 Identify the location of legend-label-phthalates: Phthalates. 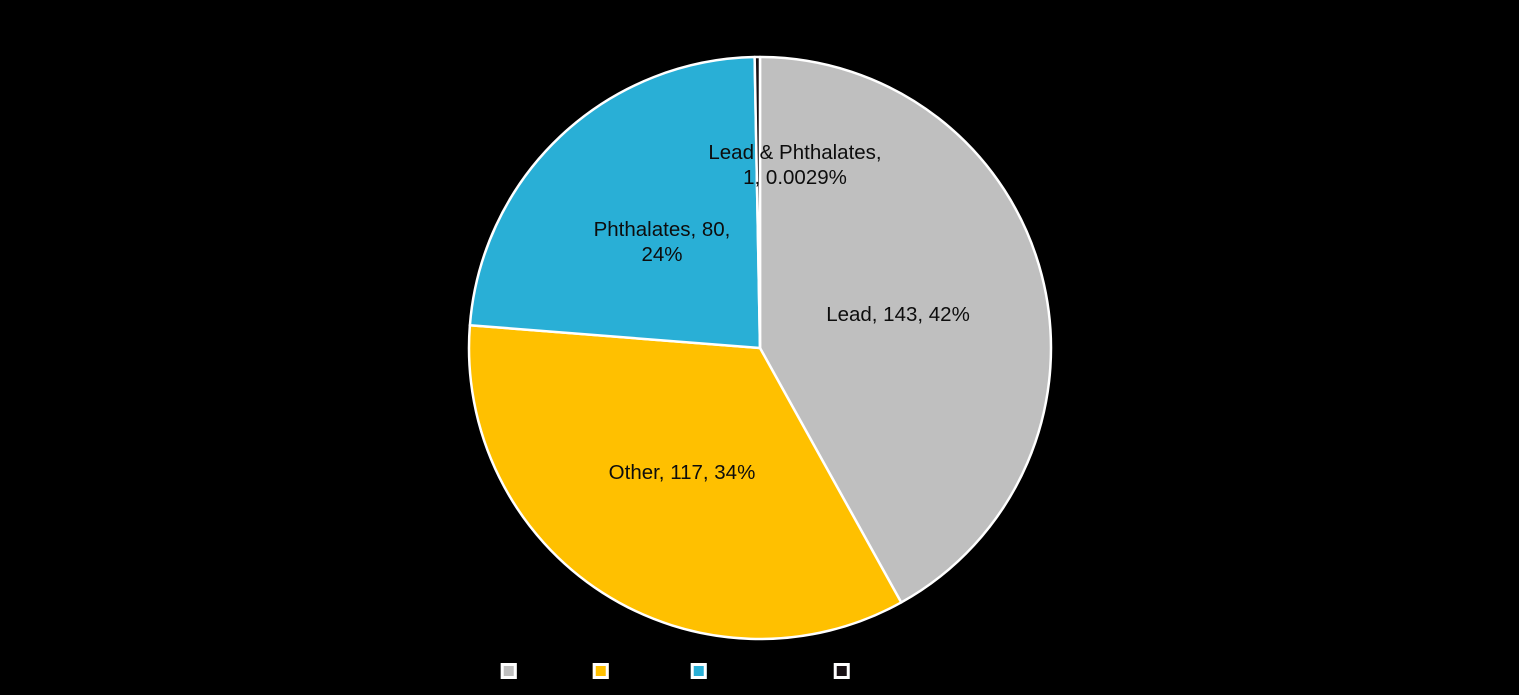
(760, 671).